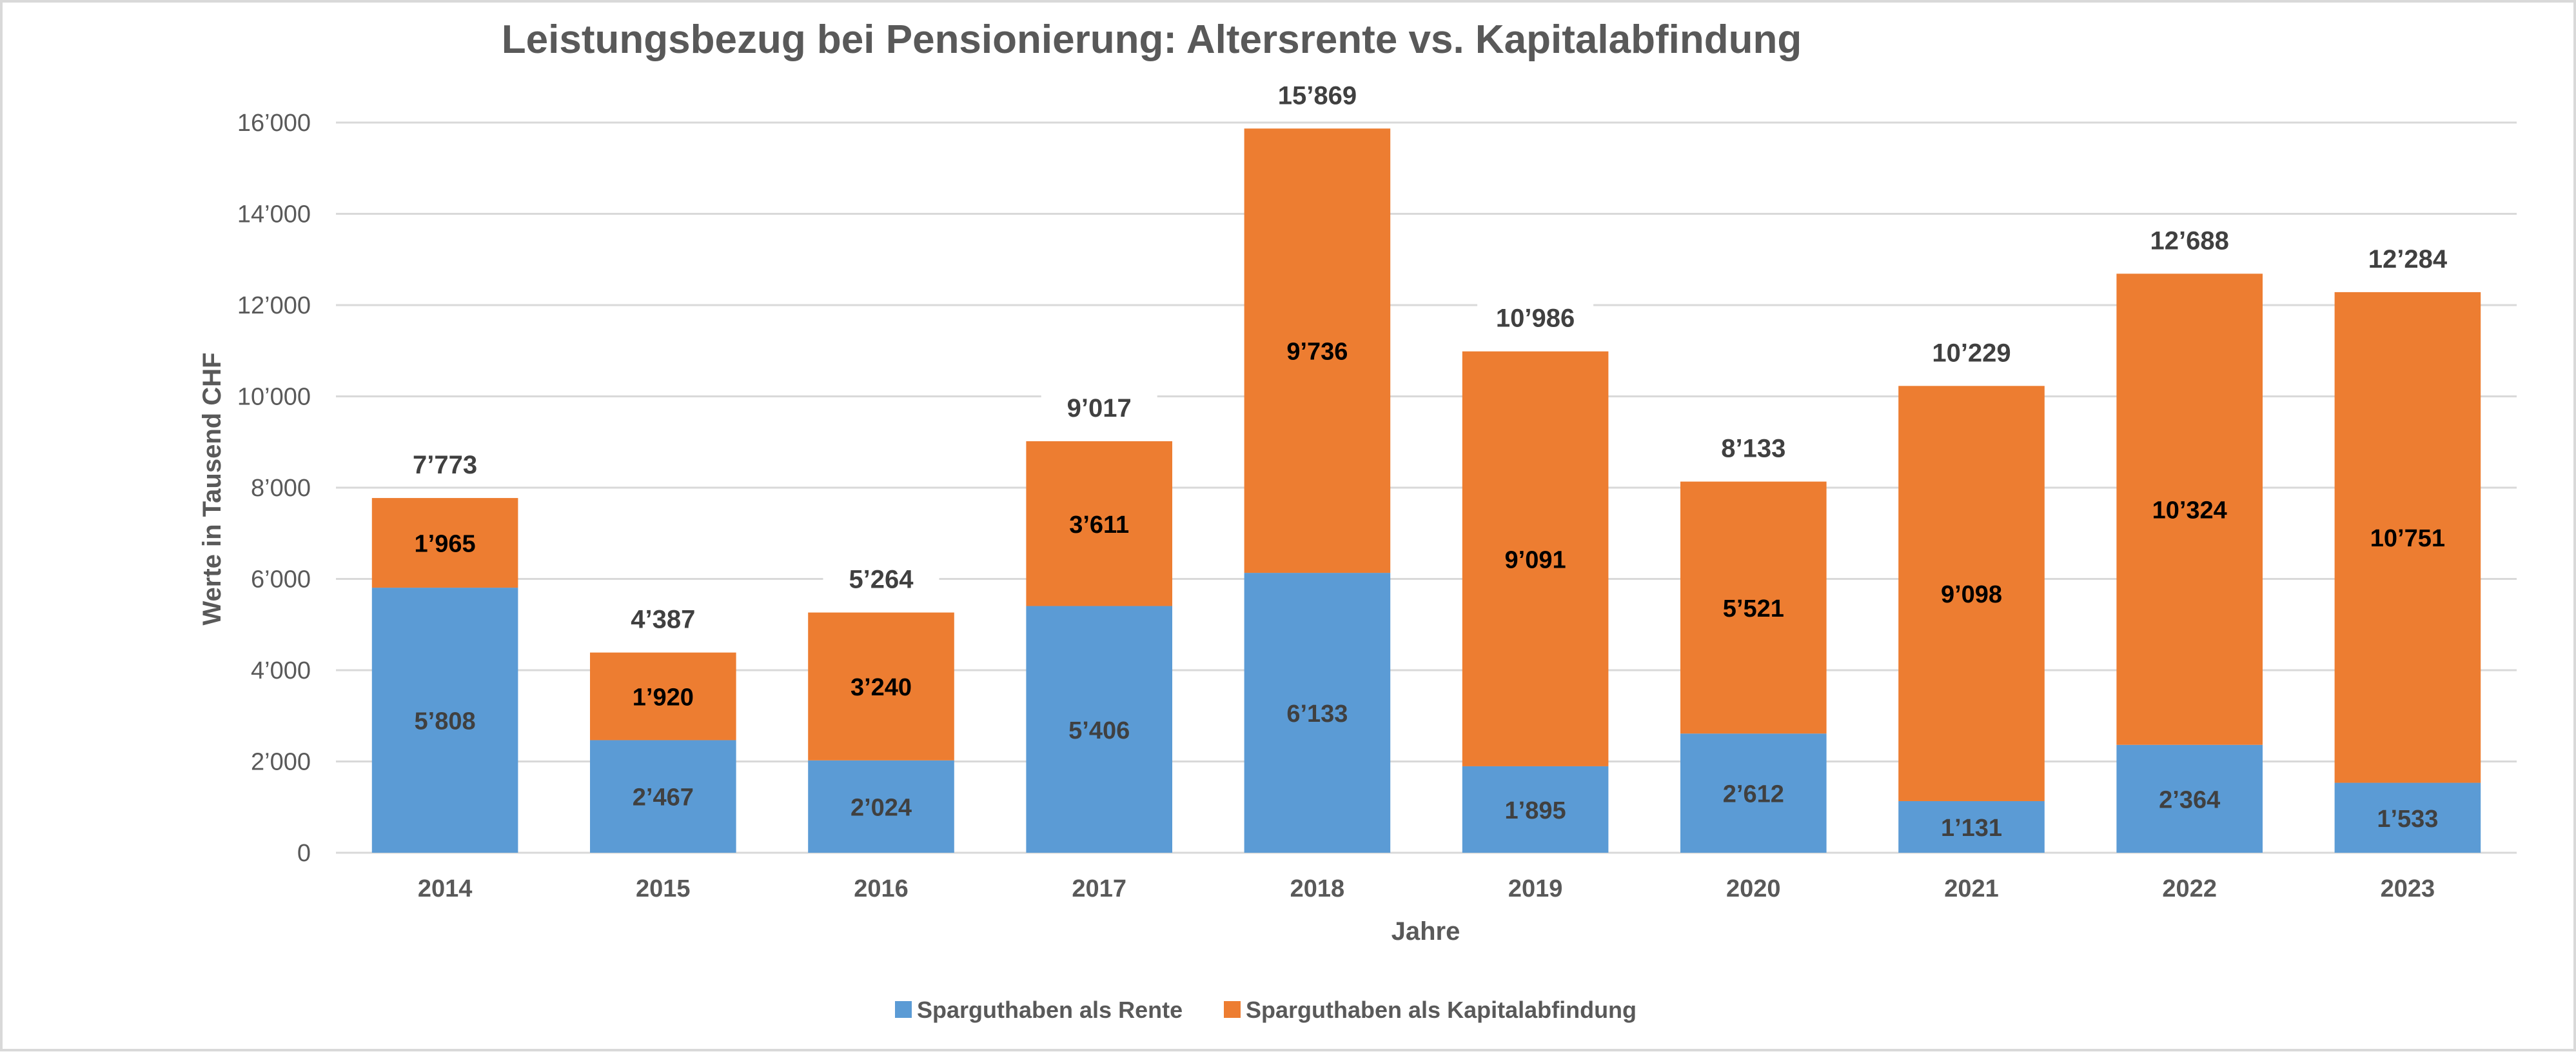 This screenshot has height=1054, width=2576. Describe the element at coordinates (274, 305) in the screenshot. I see `y-tick-label: 12’000` at that location.